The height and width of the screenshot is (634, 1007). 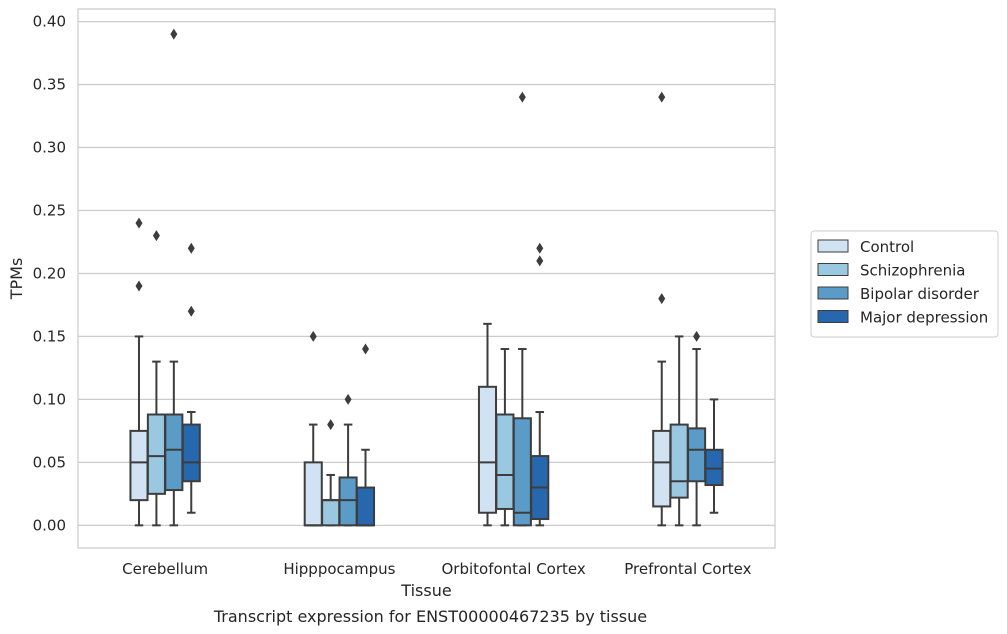 What do you see at coordinates (687, 569) in the screenshot?
I see `x-tick-label: Prefrontal Cortex` at bounding box center [687, 569].